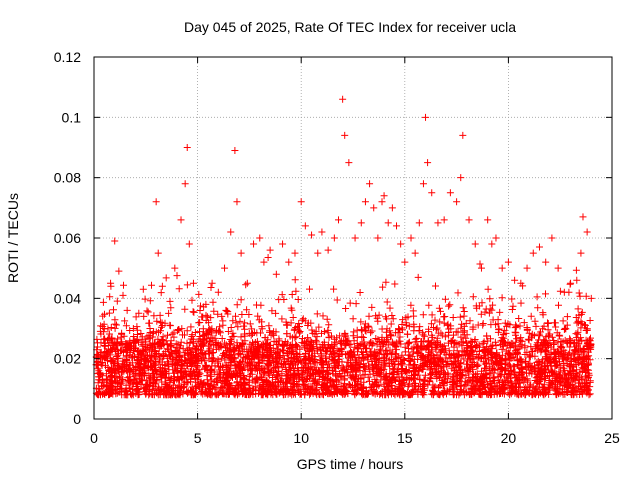 Image resolution: width=640 pixels, height=480 pixels. Describe the element at coordinates (13, 238) in the screenshot. I see `y-axis-label: ROTI / TECUs` at that location.